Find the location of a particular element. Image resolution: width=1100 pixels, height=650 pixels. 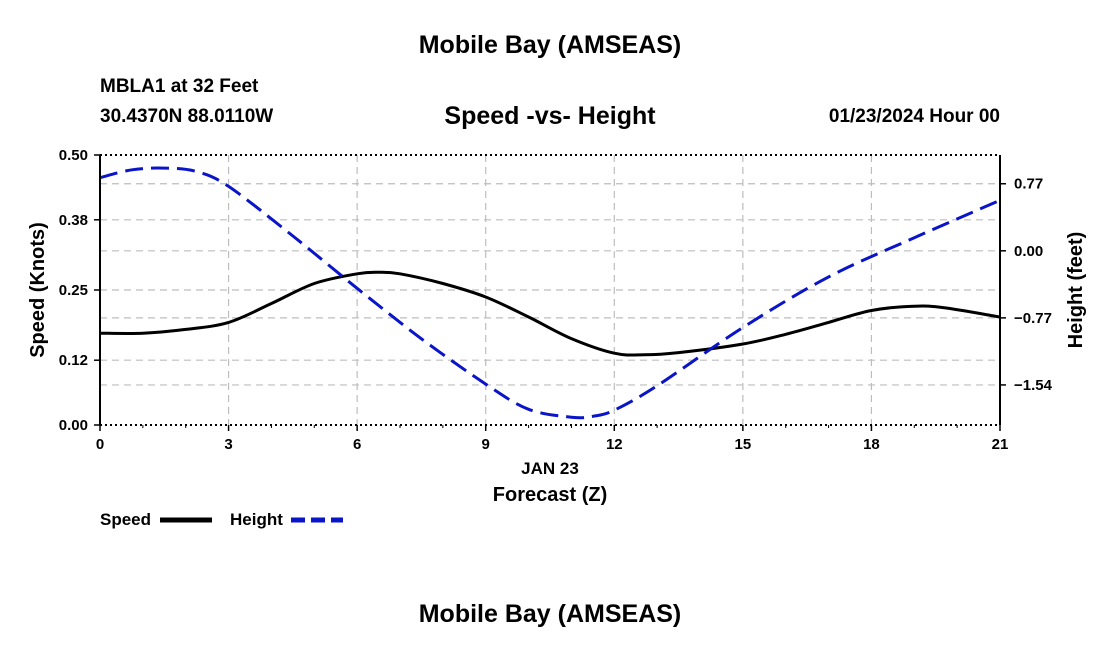

y-right-tick-label: 0.77 is located at coordinates (1028, 184).